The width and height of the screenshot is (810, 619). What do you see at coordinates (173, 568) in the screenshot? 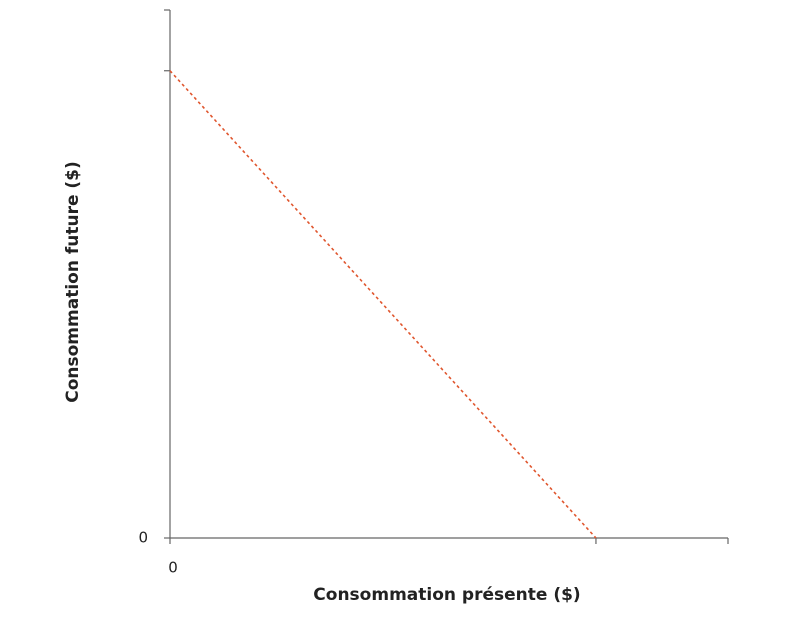
I see `x-tick-label: 0` at bounding box center [173, 568].